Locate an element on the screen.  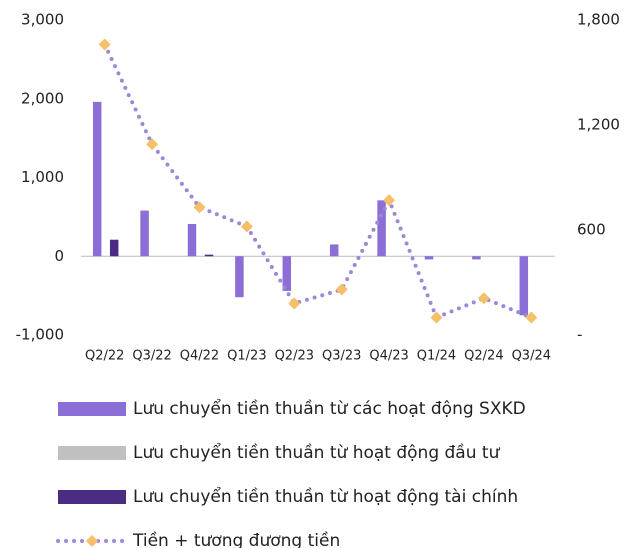
y2-tick-label: 1,800 is located at coordinates (598, 20).